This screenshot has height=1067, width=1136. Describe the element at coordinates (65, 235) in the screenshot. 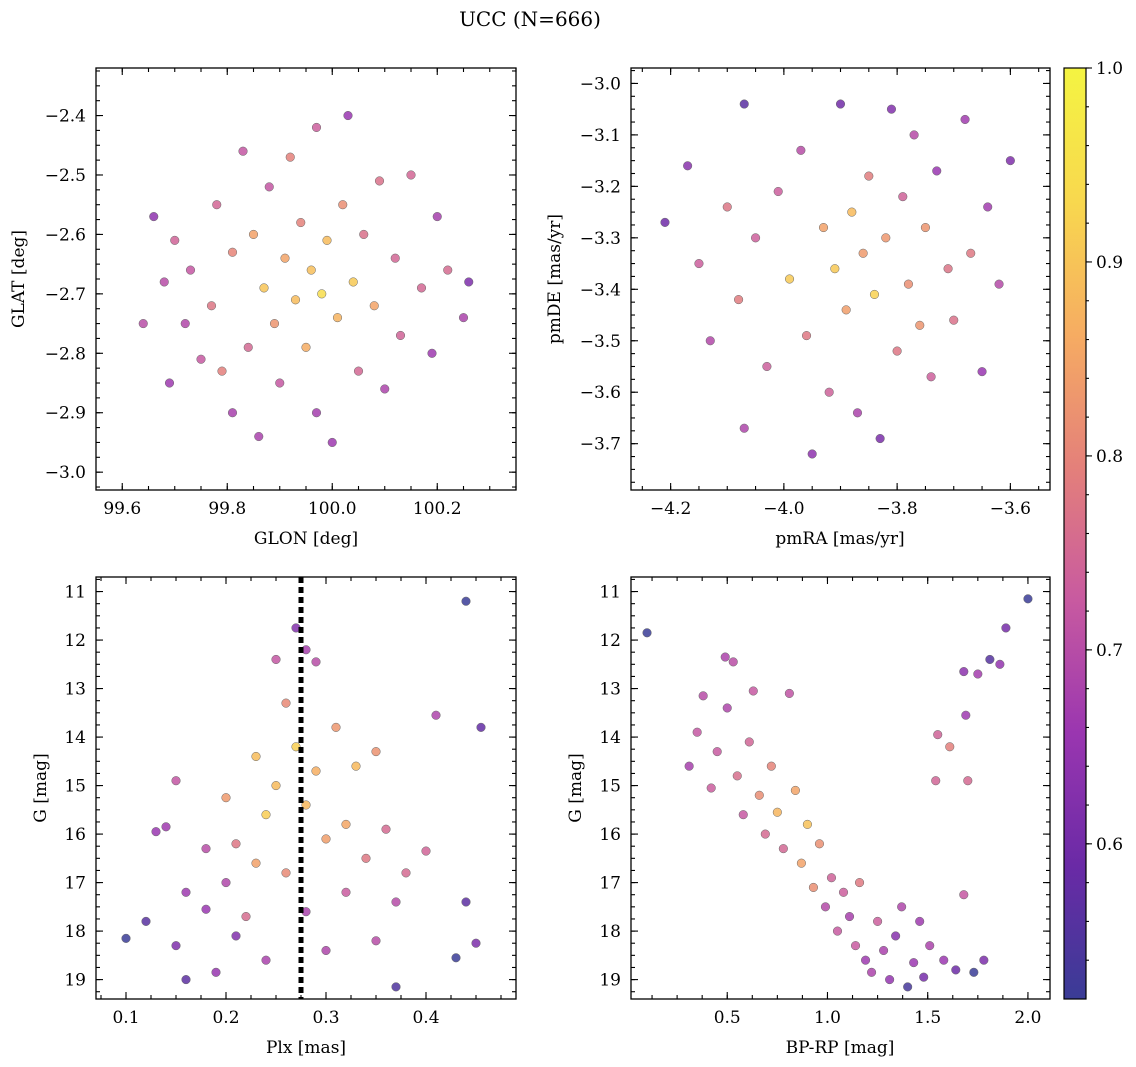

I see `y-tick-label: −2.6` at that location.